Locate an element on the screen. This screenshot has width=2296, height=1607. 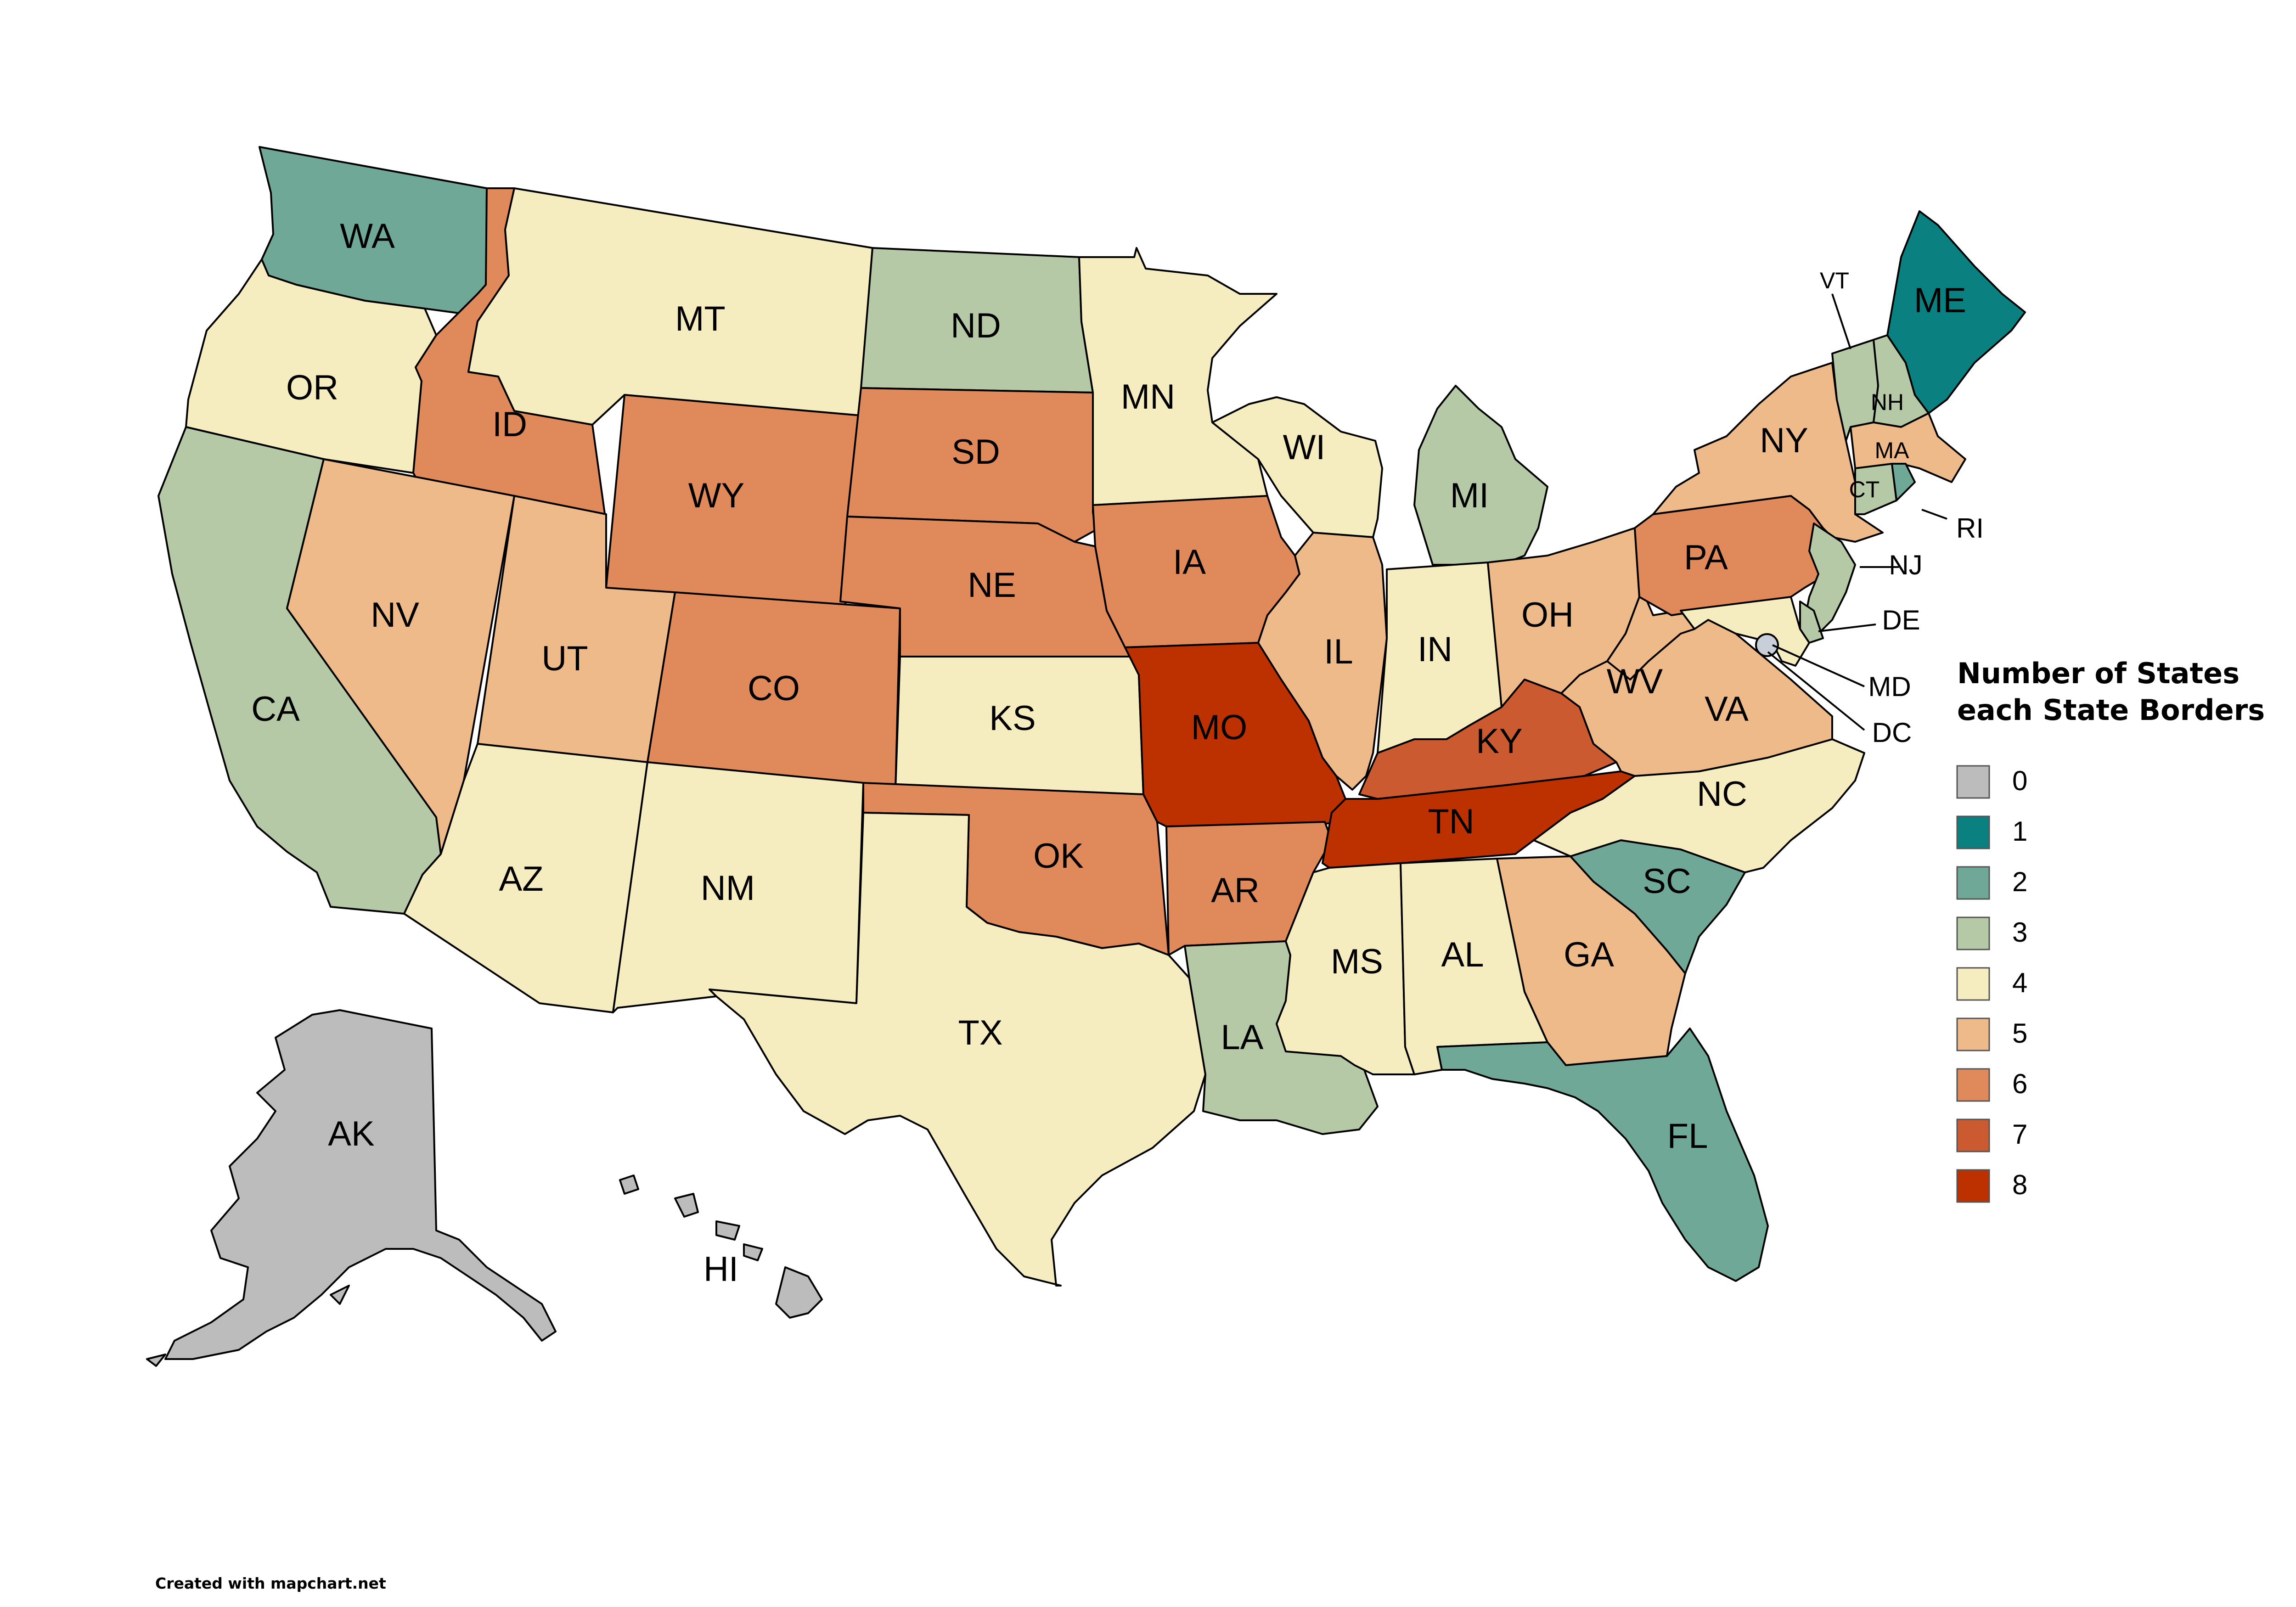
state-label-dc: DC is located at coordinates (1892, 732).